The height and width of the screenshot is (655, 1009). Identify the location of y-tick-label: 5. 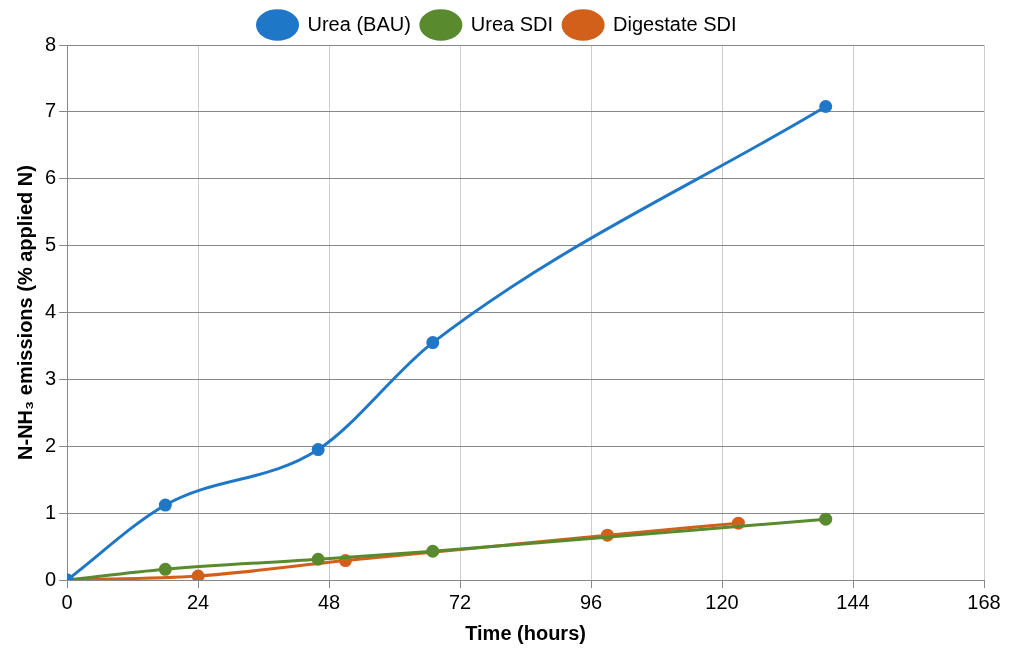
(51, 244).